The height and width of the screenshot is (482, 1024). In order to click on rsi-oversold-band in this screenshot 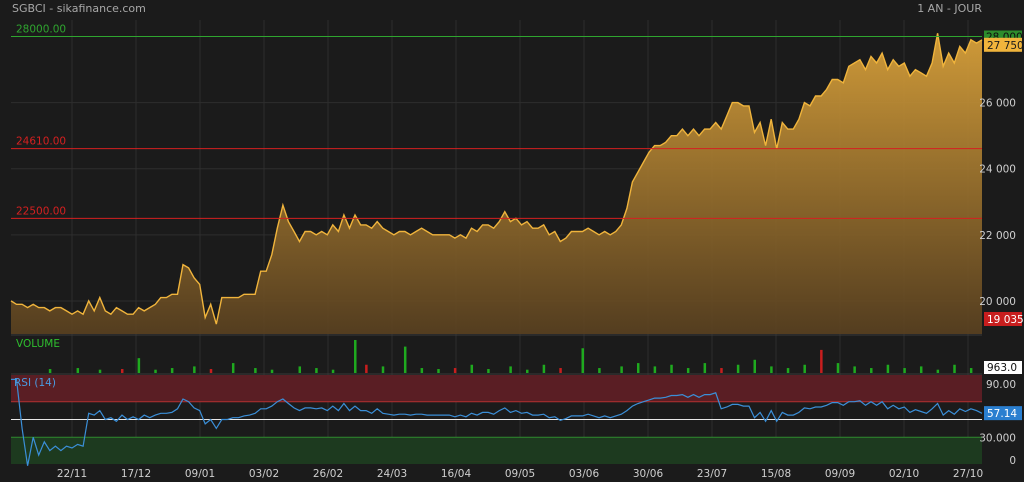, I will do `click(496, 450)`.